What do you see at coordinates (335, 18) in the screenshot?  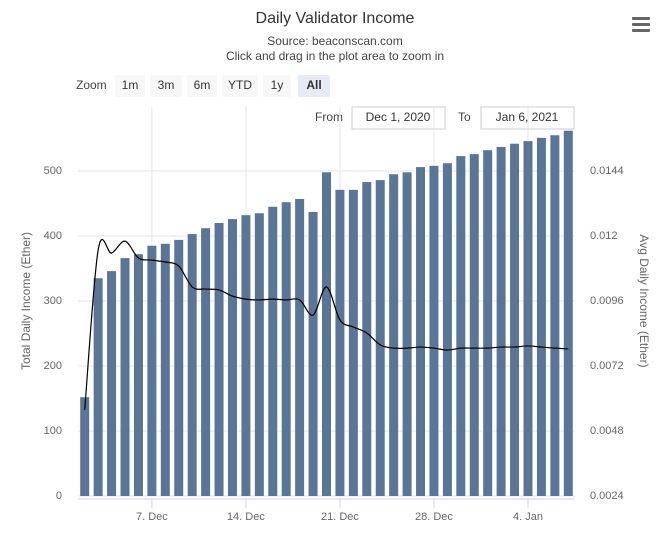 I see `chart-title: Daily Validator Income` at bounding box center [335, 18].